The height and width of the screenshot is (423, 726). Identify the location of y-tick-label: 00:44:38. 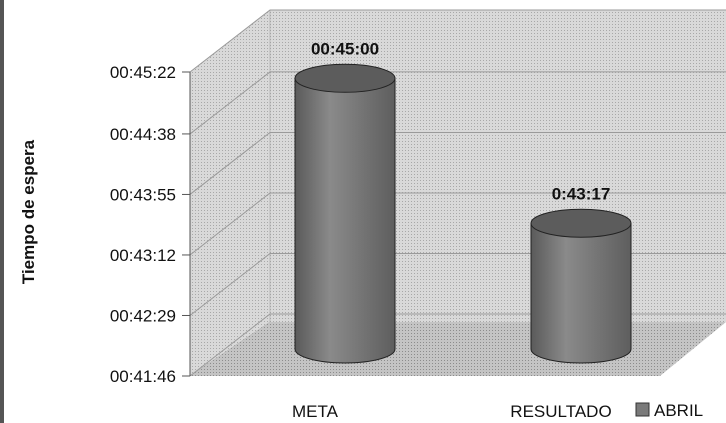
(143, 134).